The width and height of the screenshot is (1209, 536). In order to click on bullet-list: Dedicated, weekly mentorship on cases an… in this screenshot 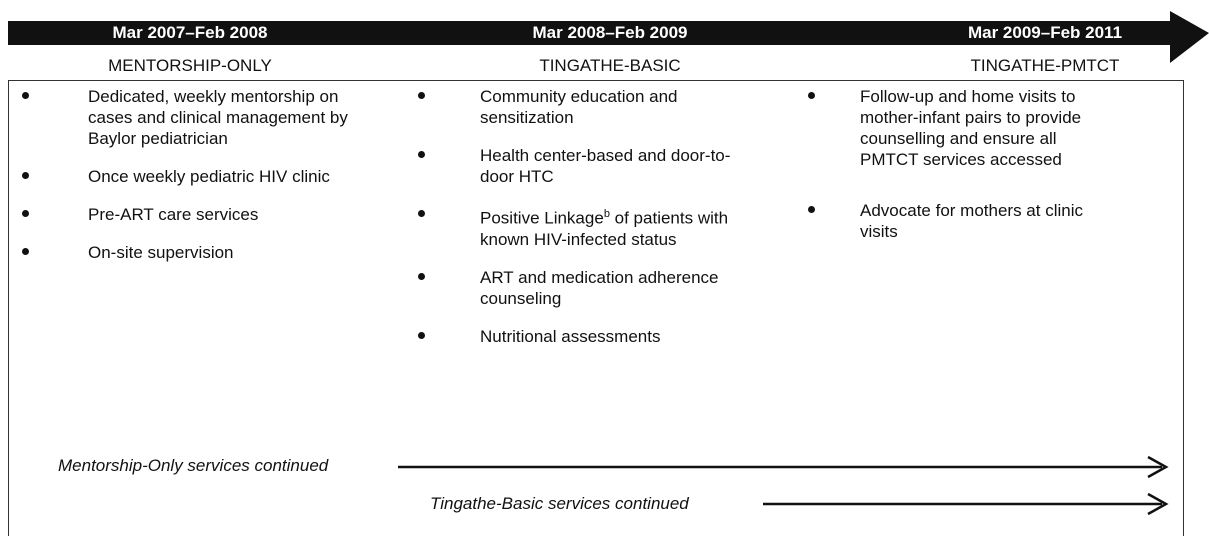, I will do `click(187, 183)`.